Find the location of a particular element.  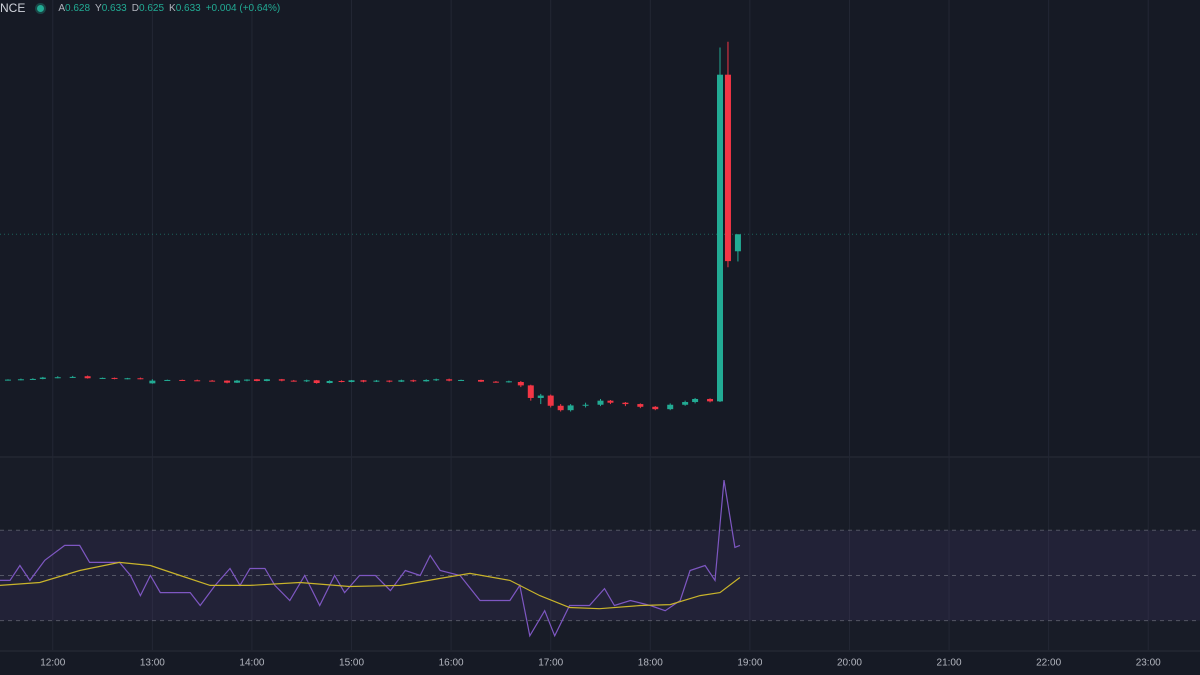

x-tick-label: 15:00 is located at coordinates (351, 663).